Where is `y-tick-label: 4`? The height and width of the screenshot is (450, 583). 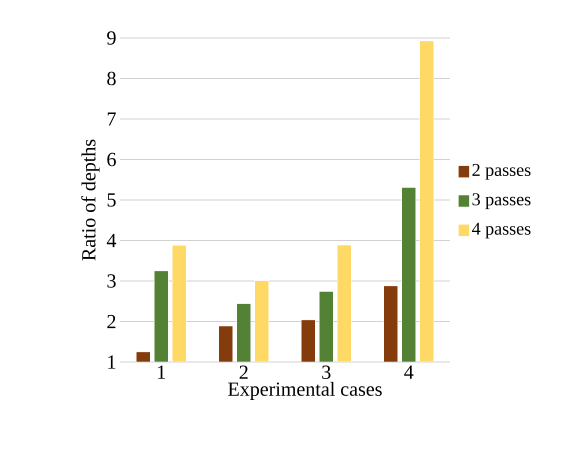 y-tick-label: 4 is located at coordinates (111, 241).